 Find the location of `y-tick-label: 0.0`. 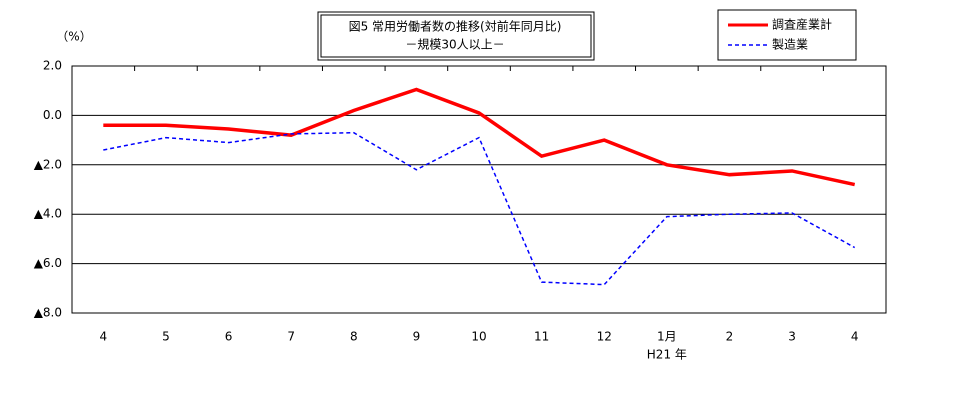

y-tick-label: 0.0 is located at coordinates (52, 115).